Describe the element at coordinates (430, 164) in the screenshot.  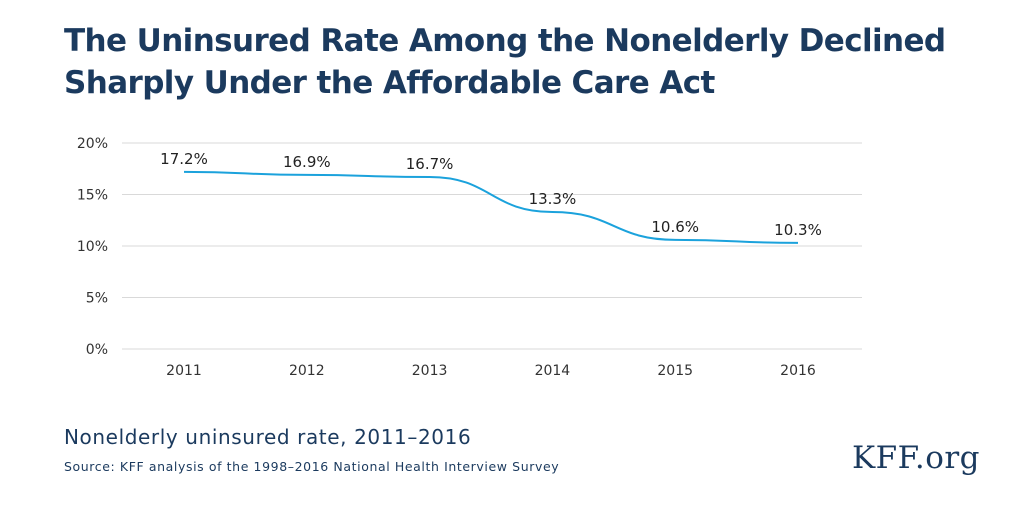
I see `data-label: 16.7%` at that location.